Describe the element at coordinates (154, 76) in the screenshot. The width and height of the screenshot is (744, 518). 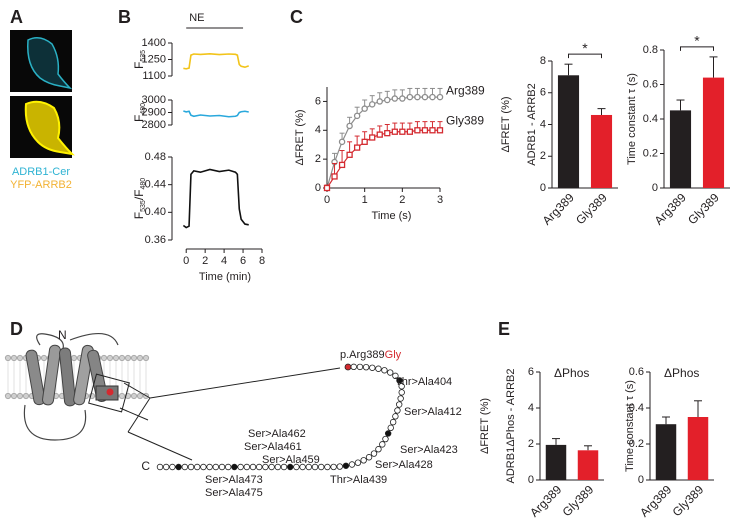
I see `y-tick-label: 1100` at that location.